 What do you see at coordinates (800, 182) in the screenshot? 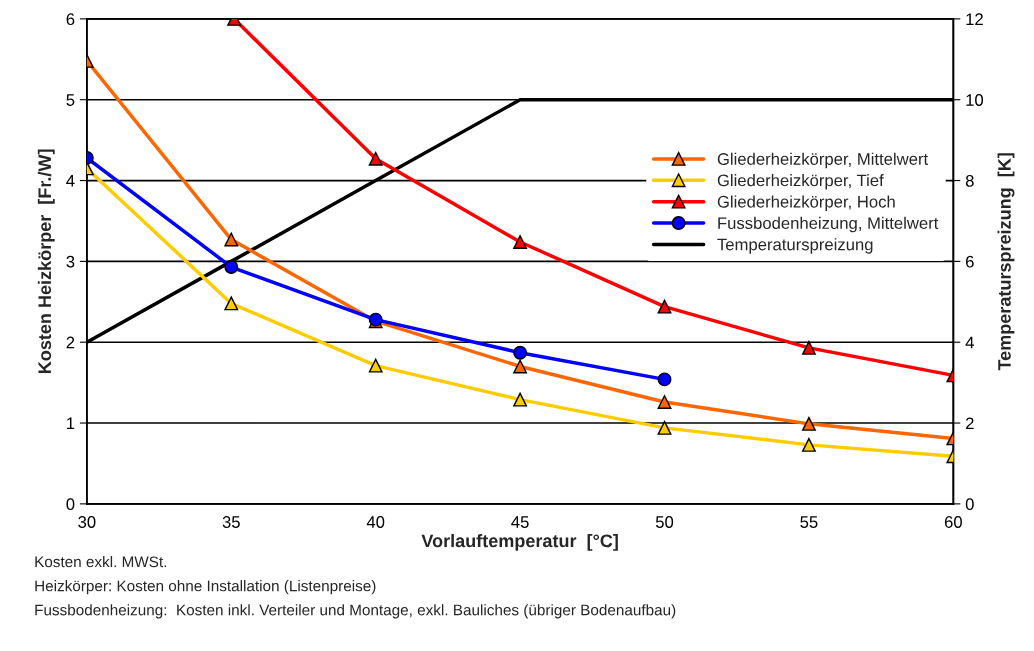
I see `legend-label: Gliederheizkörper, Tief` at bounding box center [800, 182].